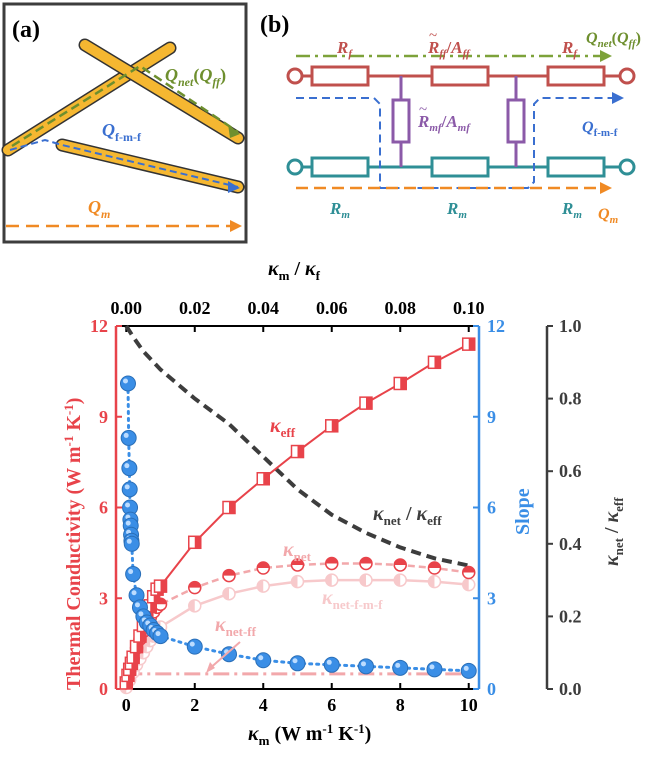 The height and width of the screenshot is (773, 660). I want to click on y-left-tick-label: 9, so click(103, 417).